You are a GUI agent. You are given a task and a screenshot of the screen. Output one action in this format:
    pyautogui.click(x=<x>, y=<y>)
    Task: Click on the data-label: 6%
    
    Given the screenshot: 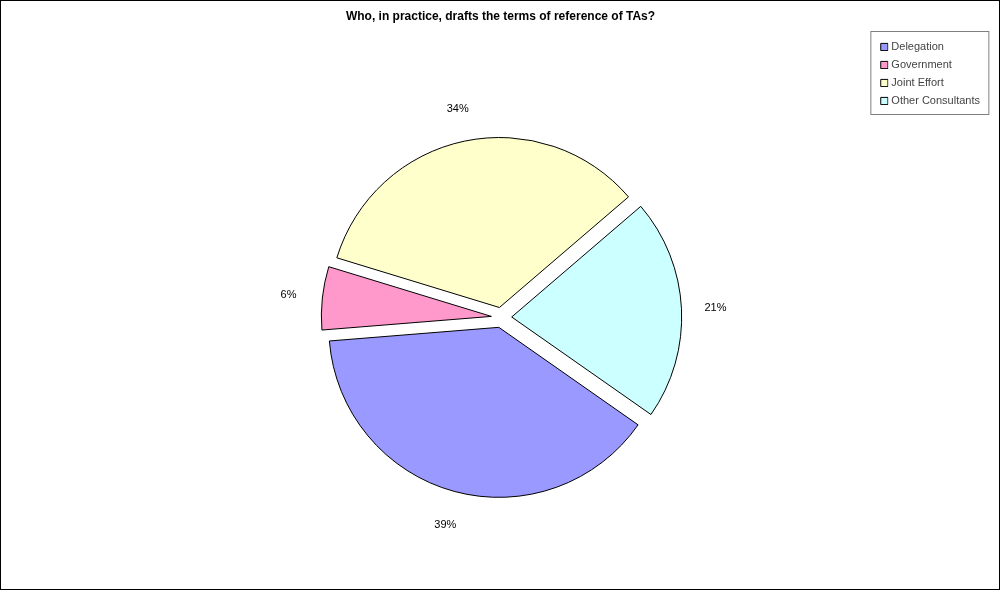 What is the action you would take?
    pyautogui.click(x=288, y=294)
    